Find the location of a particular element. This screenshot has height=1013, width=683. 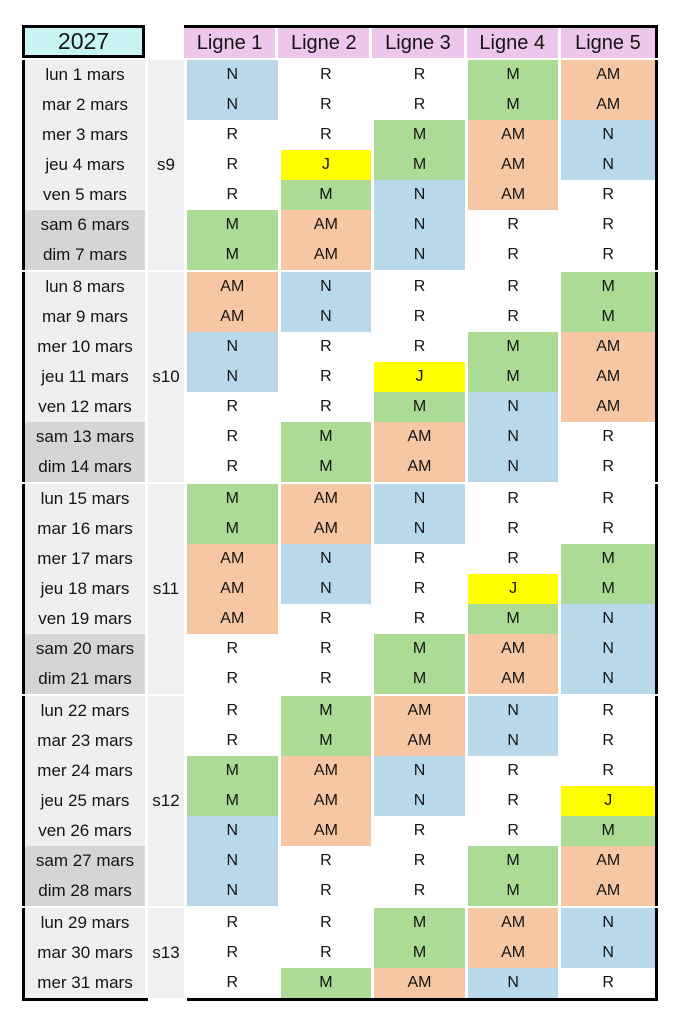

date-cell: jeu 11 mars is located at coordinates (86, 377).